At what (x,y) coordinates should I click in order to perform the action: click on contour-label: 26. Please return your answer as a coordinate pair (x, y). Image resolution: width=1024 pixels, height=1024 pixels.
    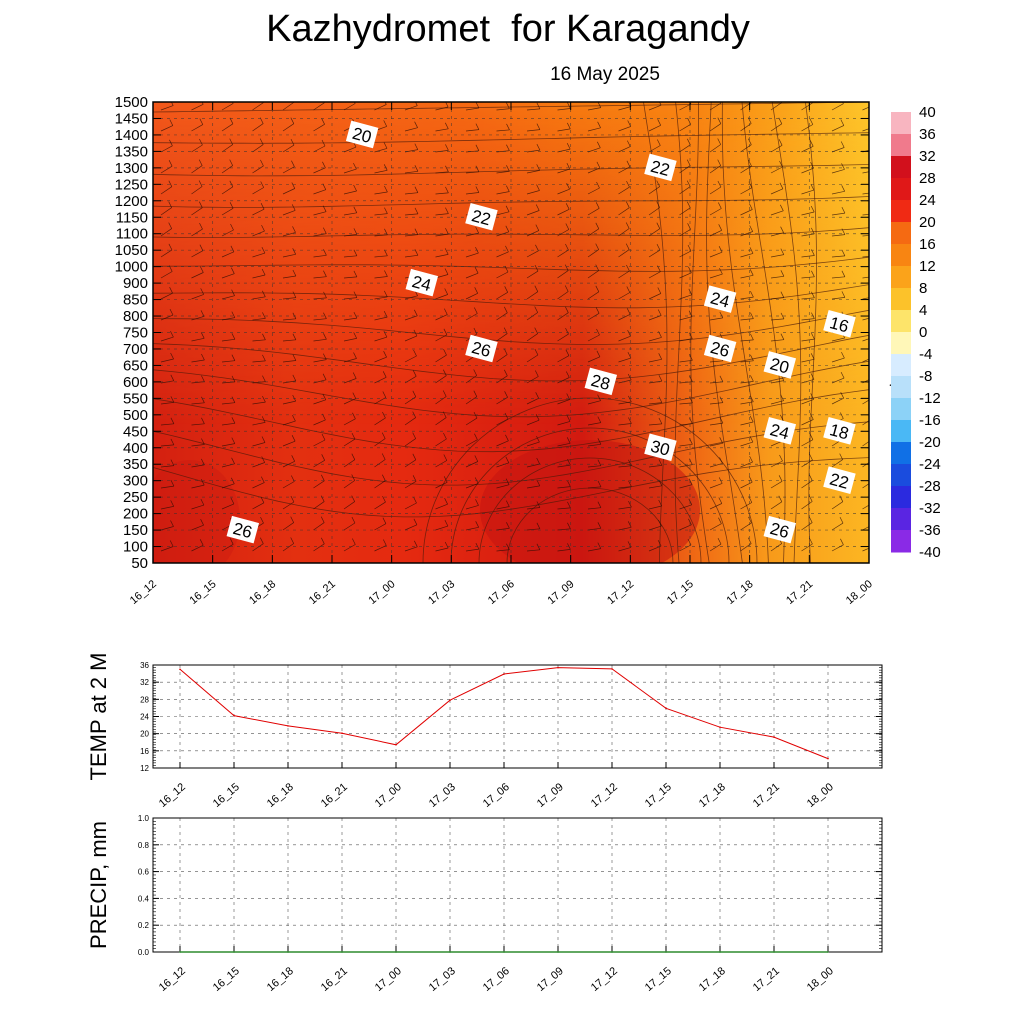
    Looking at the image, I should click on (481, 348).